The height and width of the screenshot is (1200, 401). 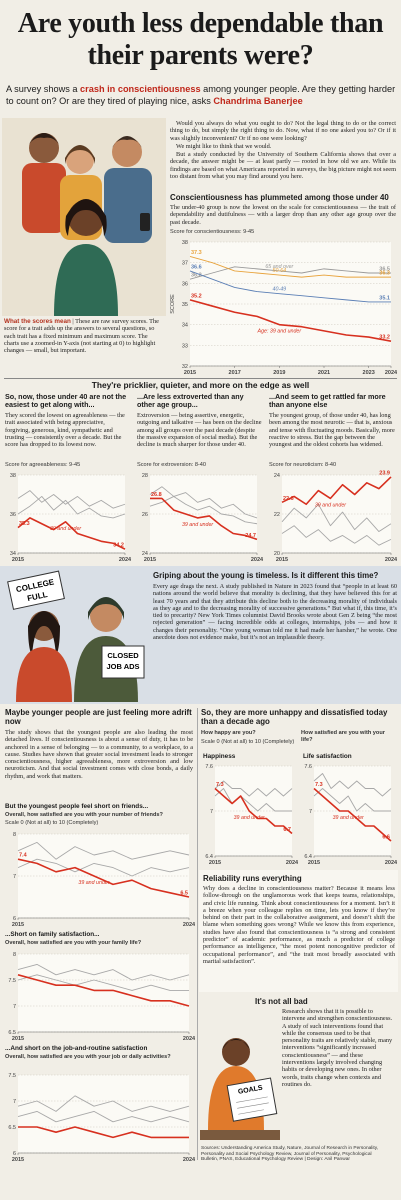 What do you see at coordinates (235, 372) in the screenshot?
I see `x-tick-label: 2017` at bounding box center [235, 372].